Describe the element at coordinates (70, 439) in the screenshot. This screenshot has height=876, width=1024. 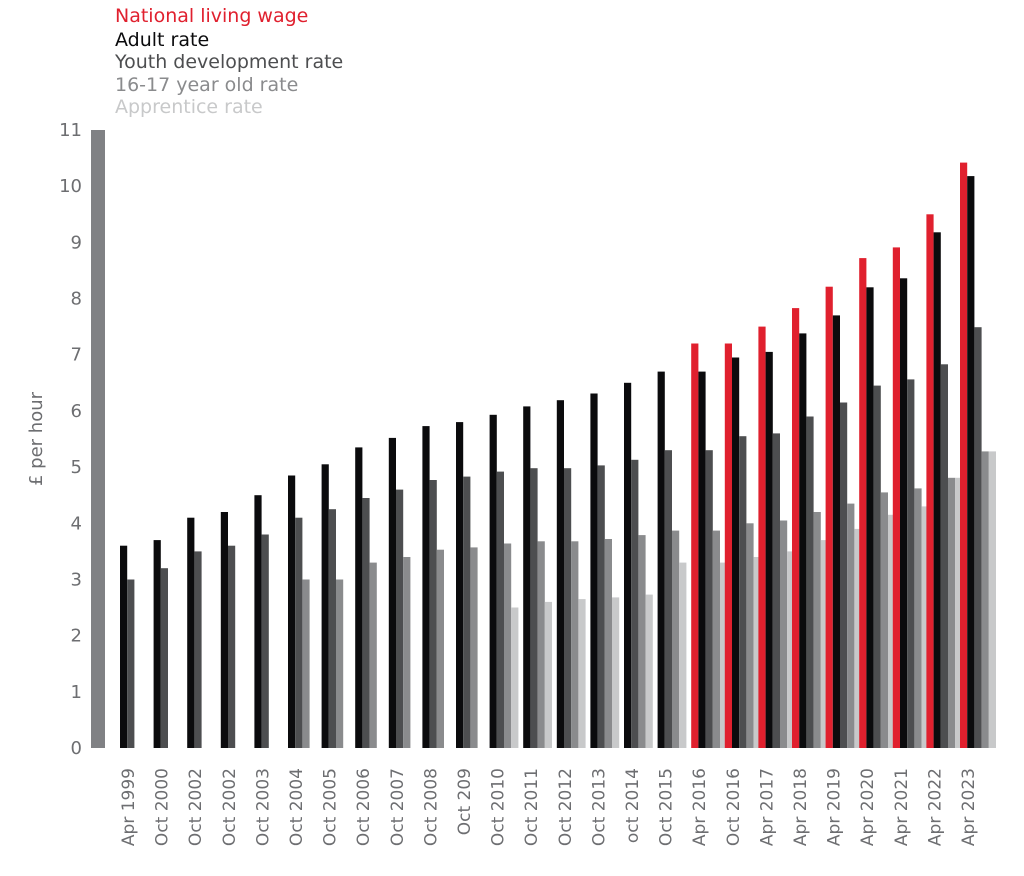
I see `y-axis-ticks: 0 1 2 3 4 5 6 7 8 9 10 11` at that location.